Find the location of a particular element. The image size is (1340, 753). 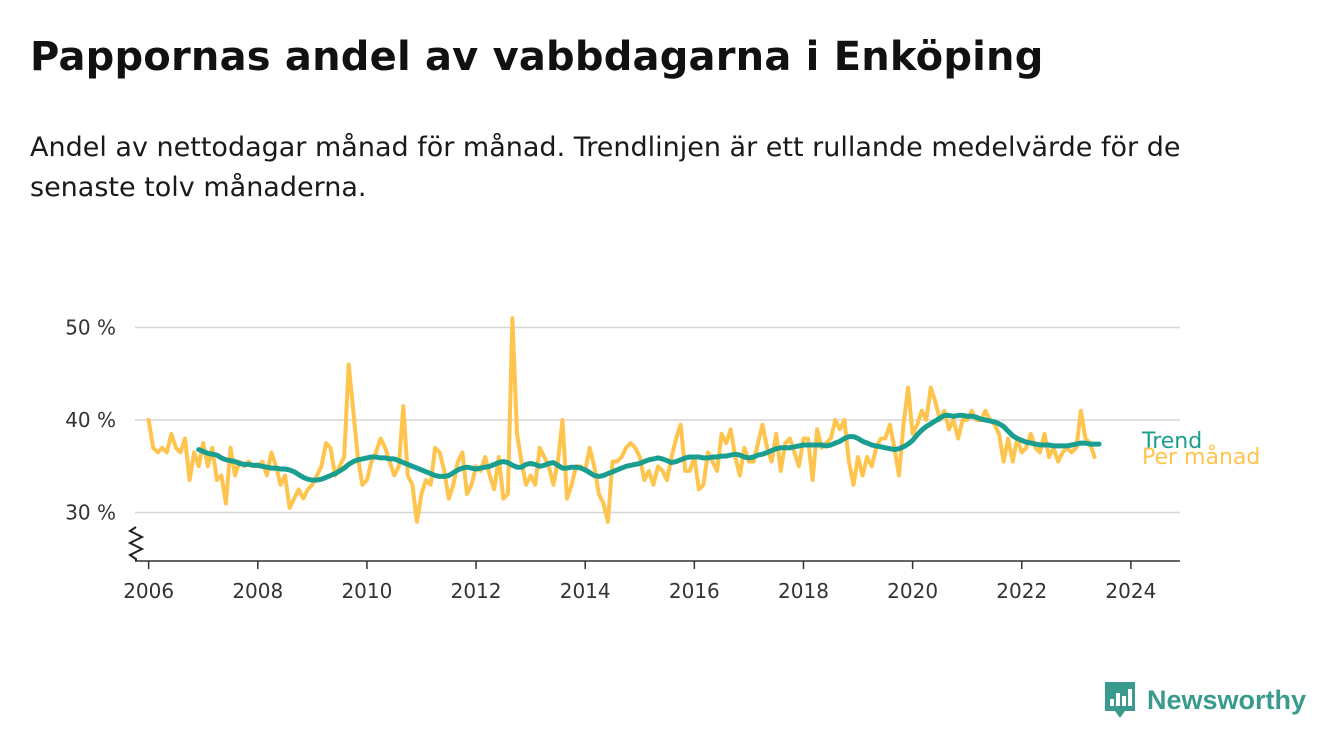

x-tick-label-2008: 2008 is located at coordinates (257, 591).